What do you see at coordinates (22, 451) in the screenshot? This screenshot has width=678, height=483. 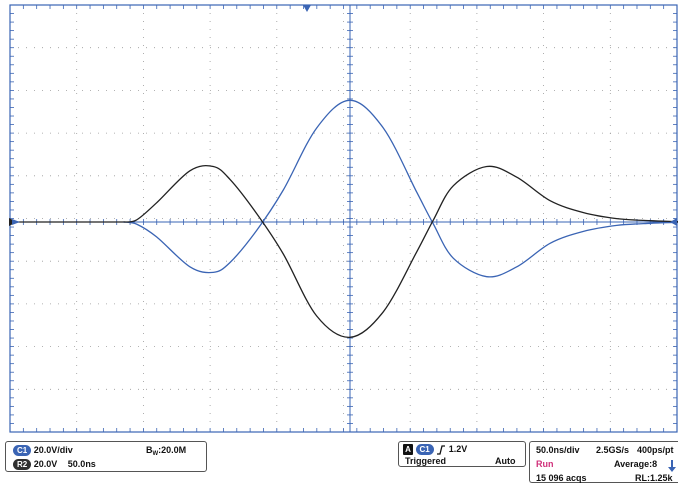 I see `c1-badge: C1` at bounding box center [22, 451].